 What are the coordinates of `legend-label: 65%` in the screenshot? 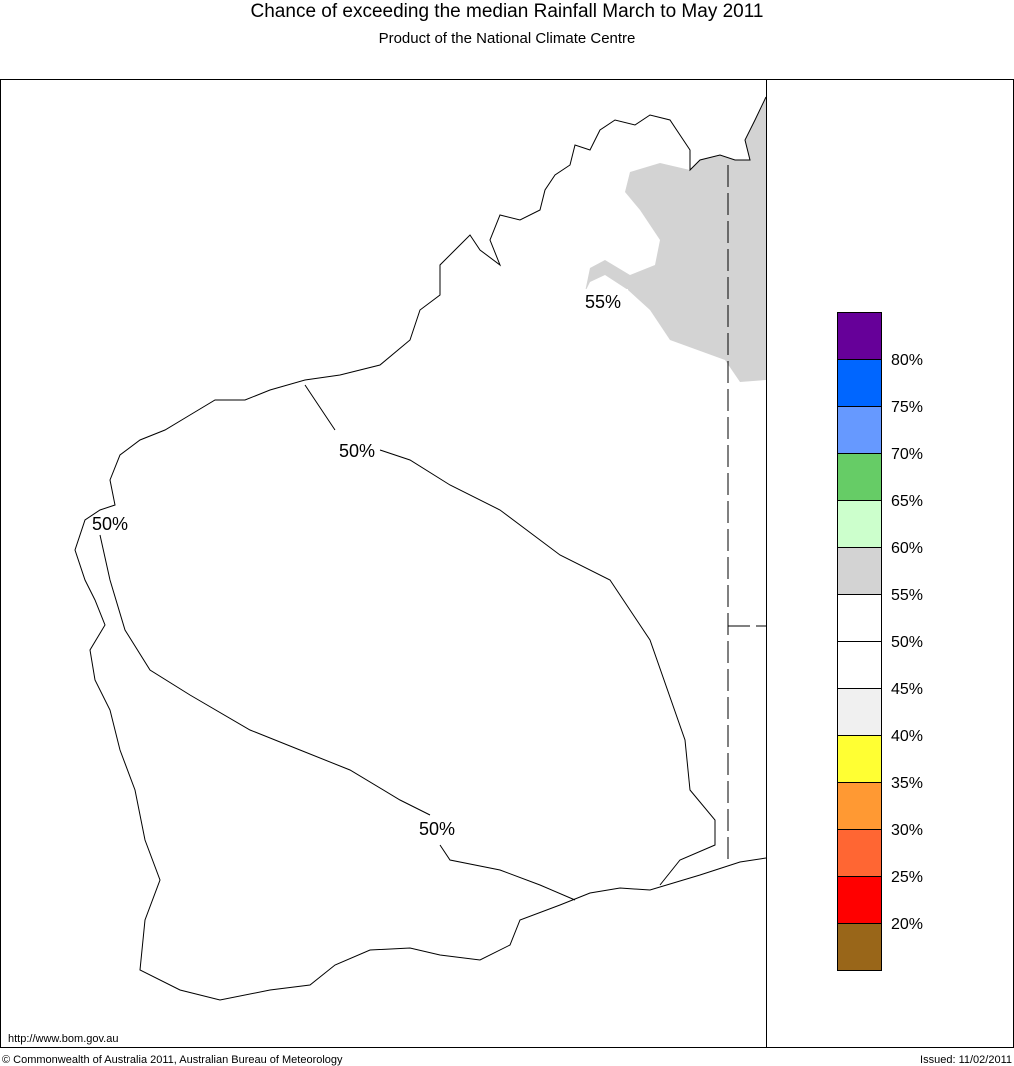 It's located at (907, 501).